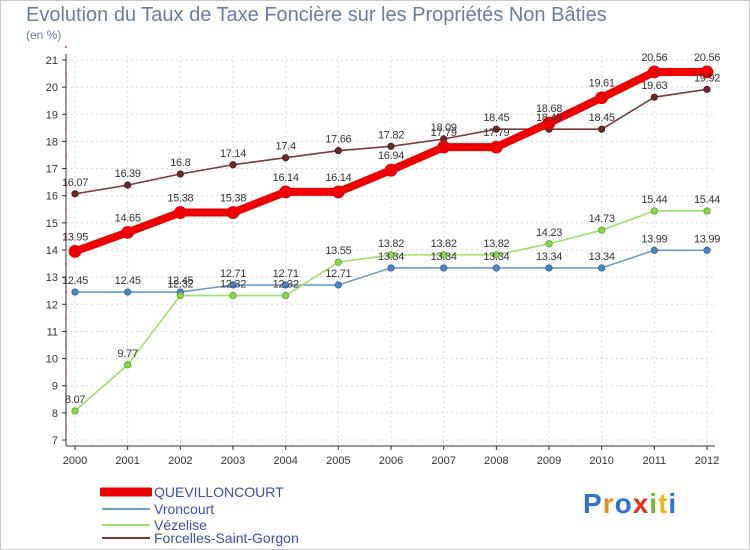 The image size is (750, 550). I want to click on data-label-forcelles-saint-gorgon: 19.63, so click(654, 86).